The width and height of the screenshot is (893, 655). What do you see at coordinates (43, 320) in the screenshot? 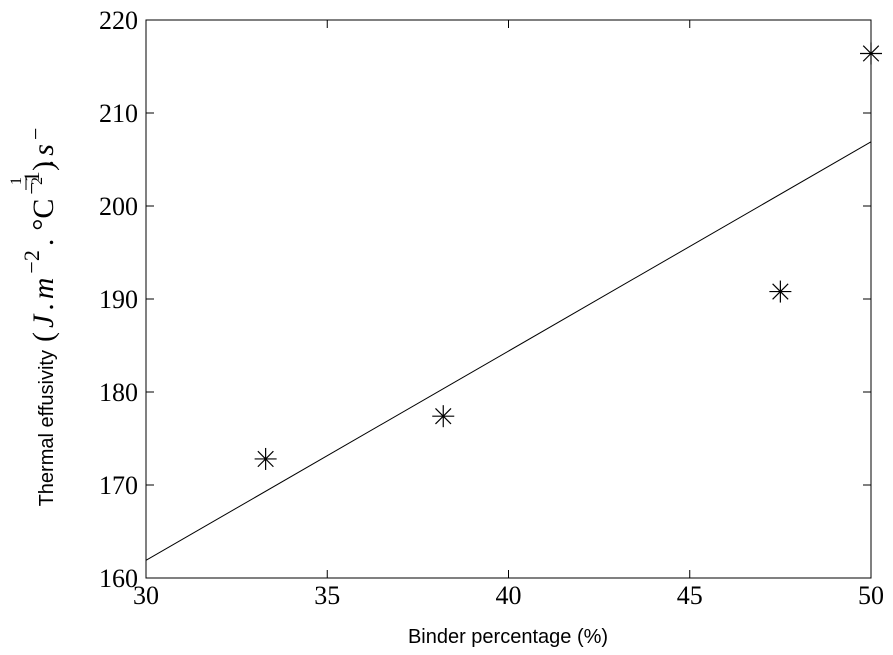
I see `y-axis-label-j: J` at bounding box center [43, 320].